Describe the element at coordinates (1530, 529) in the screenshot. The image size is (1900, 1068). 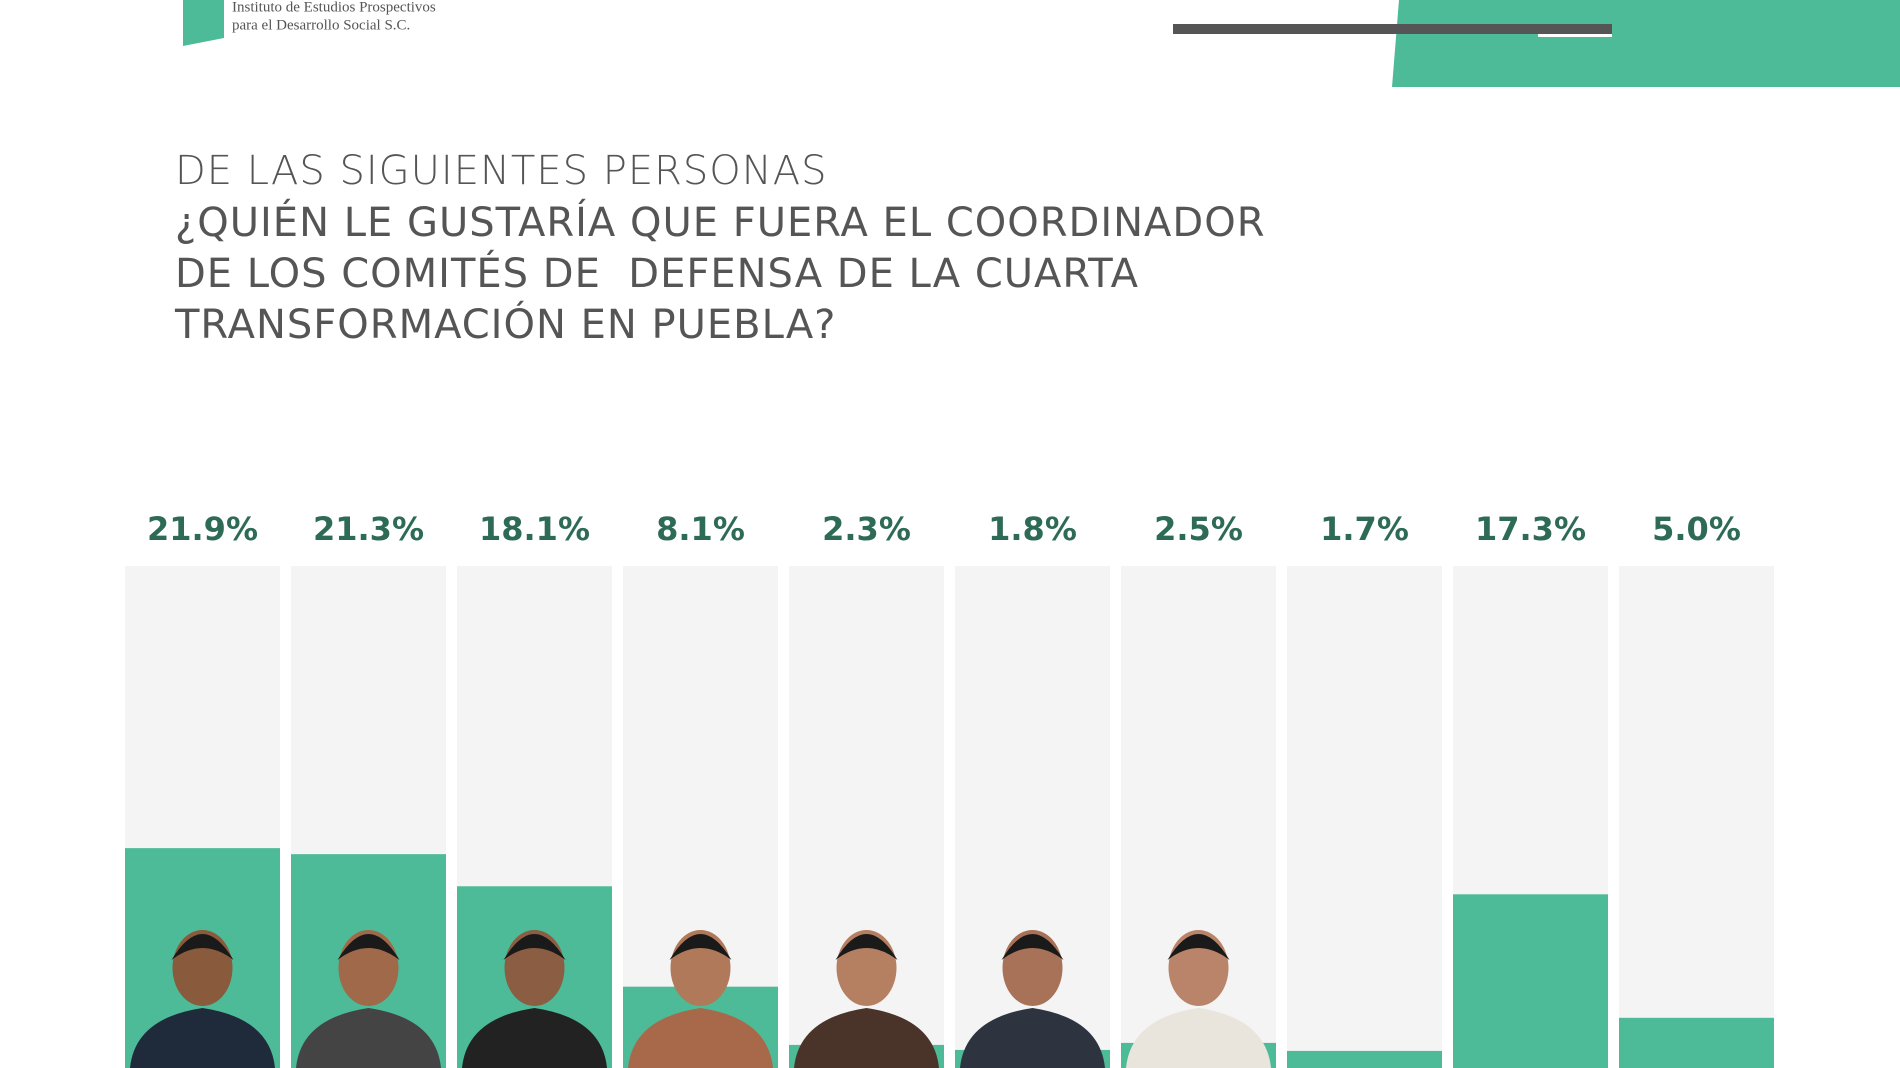
I see `value-label: 17.3%` at that location.